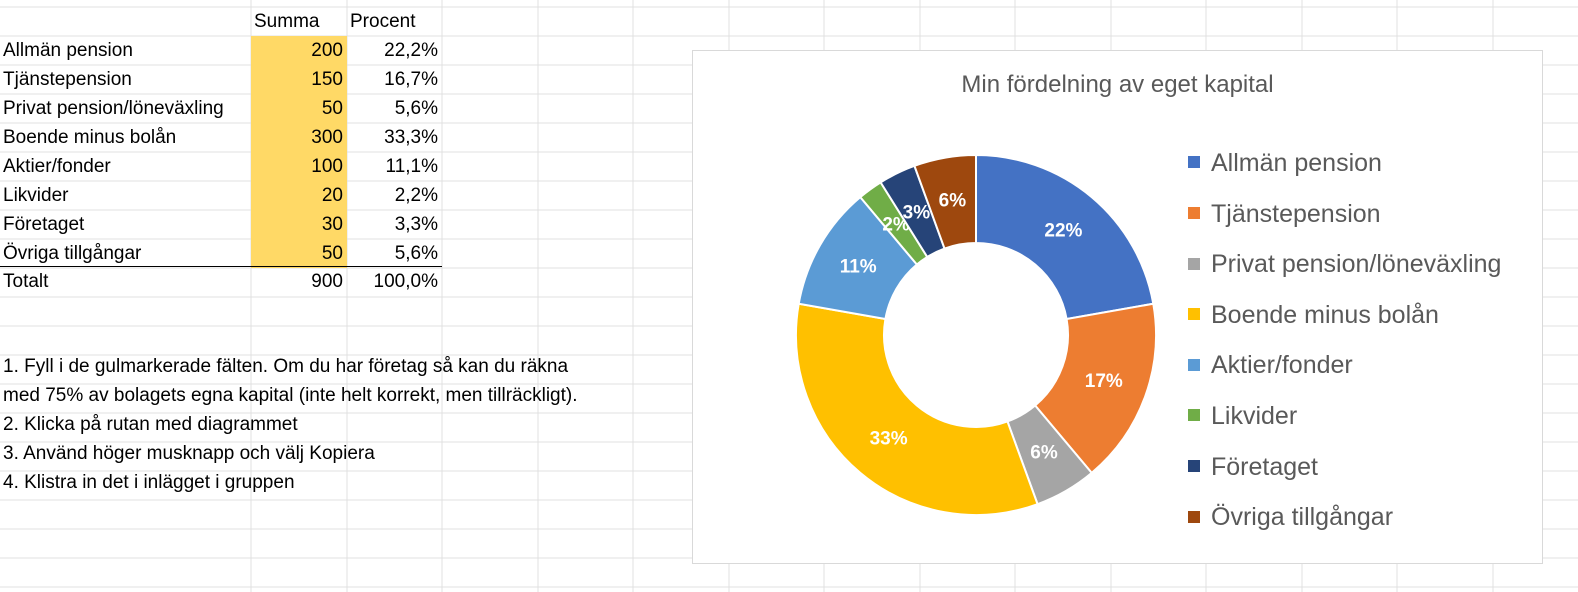 The height and width of the screenshot is (592, 1578). I want to click on total-summa: 900, so click(299, 280).